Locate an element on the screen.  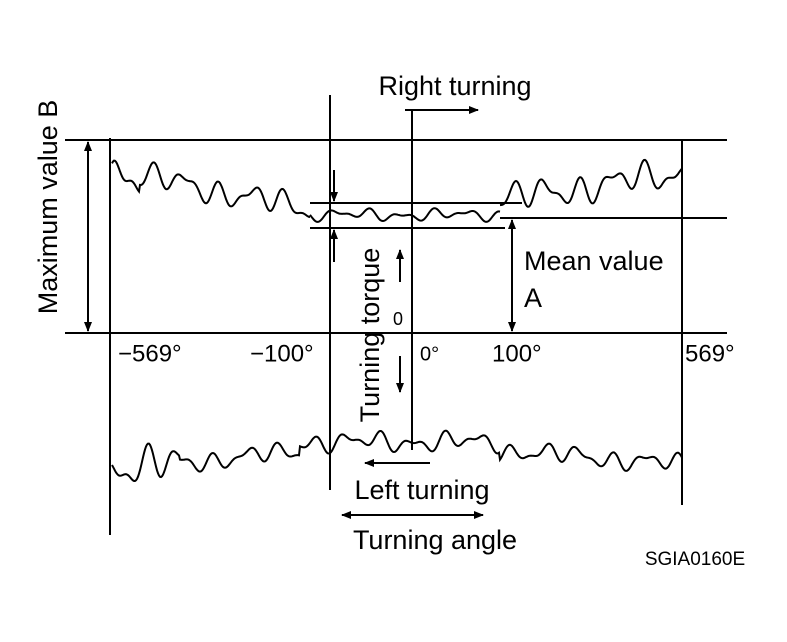
label: SGIA0160E is located at coordinates (695, 559).